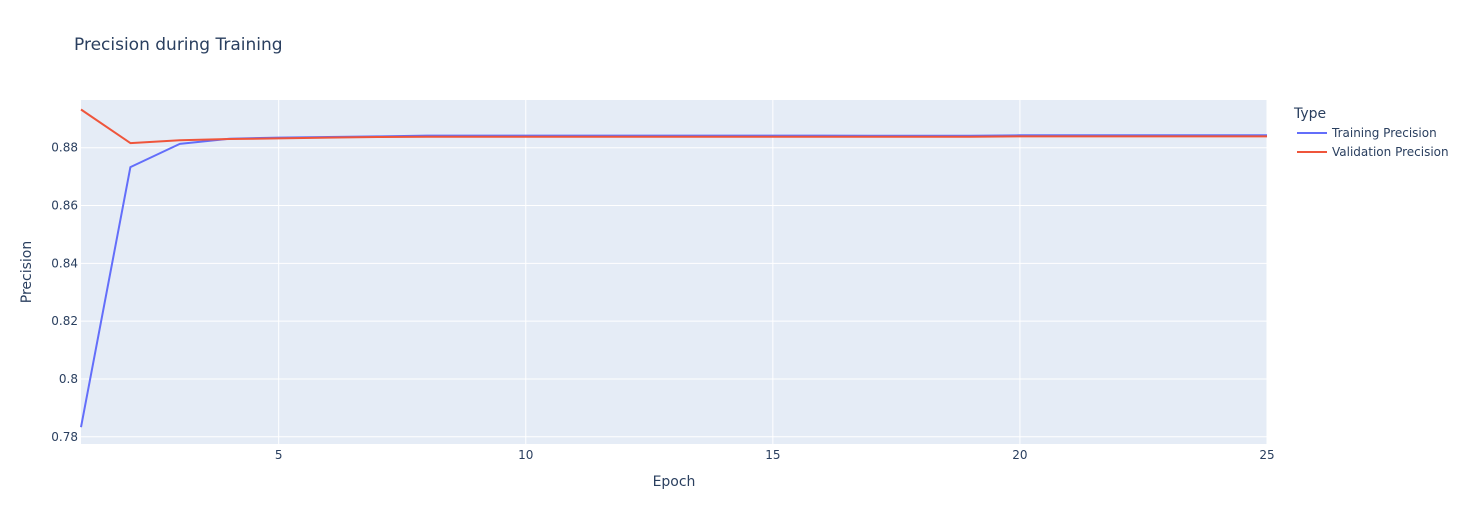 This screenshot has height=525, width=1466. I want to click on y-axis-title: Precision, so click(27, 272).